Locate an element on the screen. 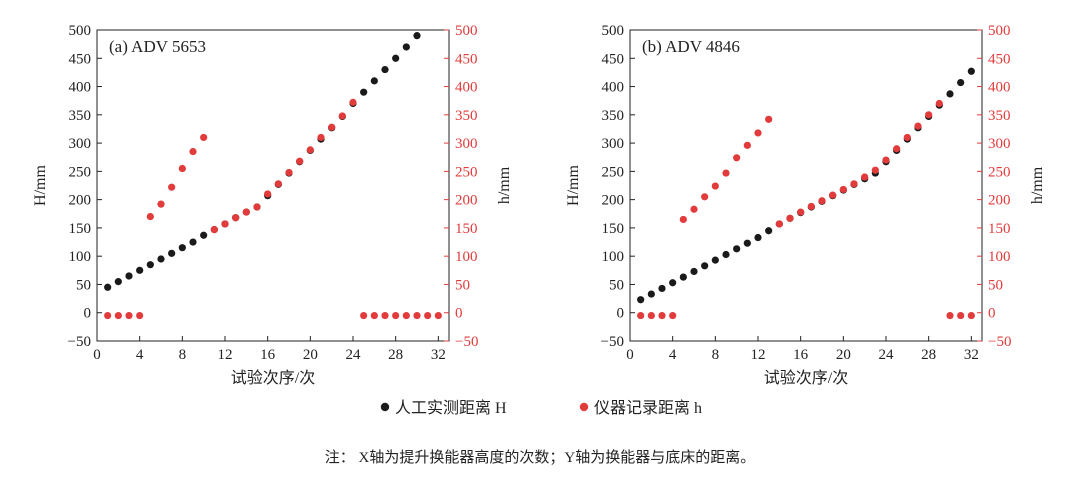 This screenshot has width=1080, height=488. y-axis-title-right: h/mm is located at coordinates (1037, 185).